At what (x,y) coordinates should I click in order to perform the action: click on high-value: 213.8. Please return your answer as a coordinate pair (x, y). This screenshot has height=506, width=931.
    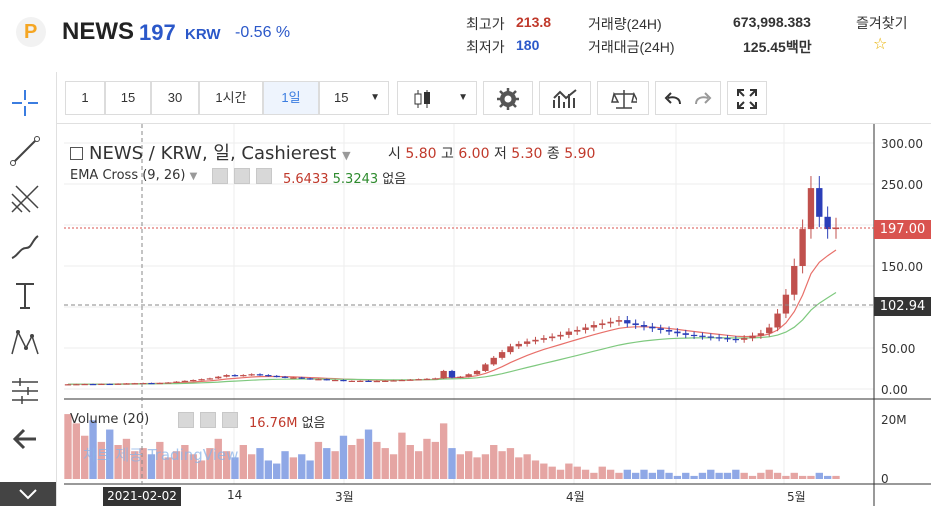
    Looking at the image, I should click on (534, 22).